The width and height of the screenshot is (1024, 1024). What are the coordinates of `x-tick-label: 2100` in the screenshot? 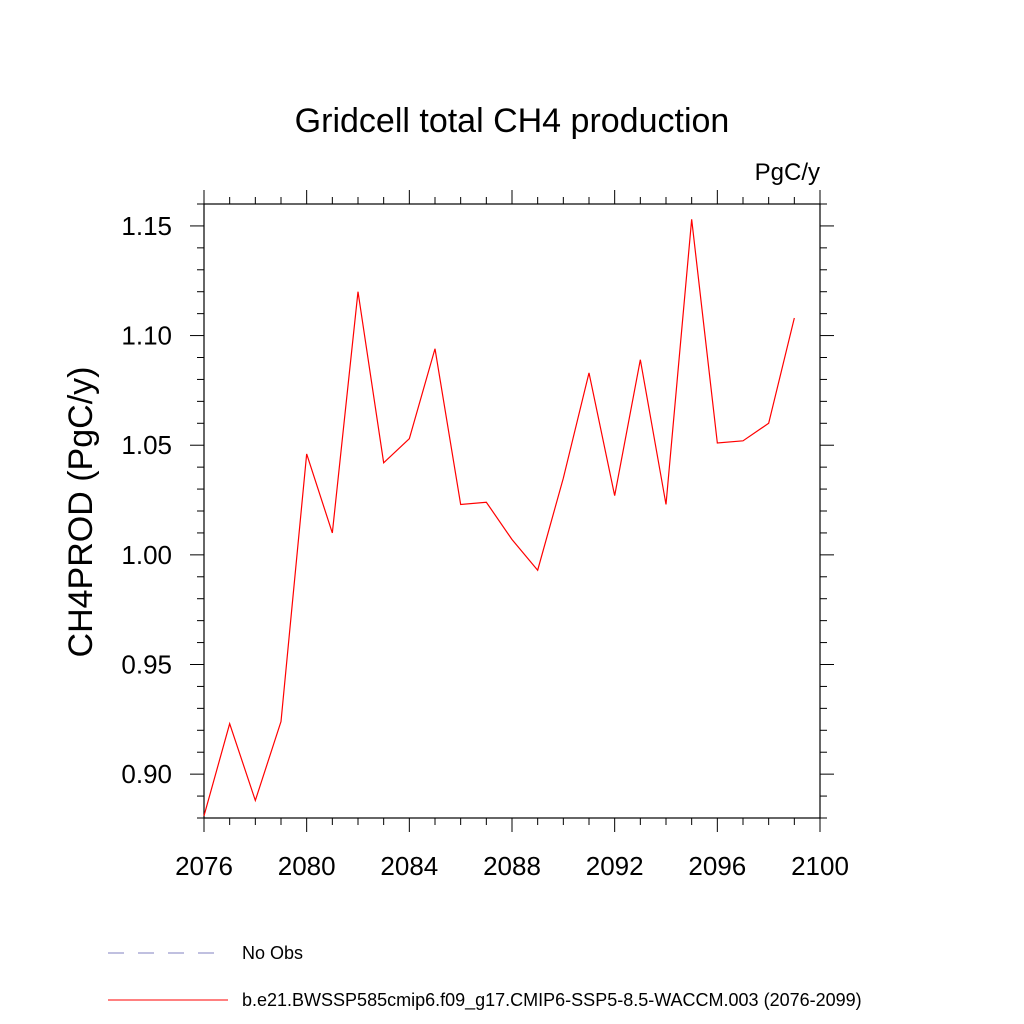 It's located at (820, 866).